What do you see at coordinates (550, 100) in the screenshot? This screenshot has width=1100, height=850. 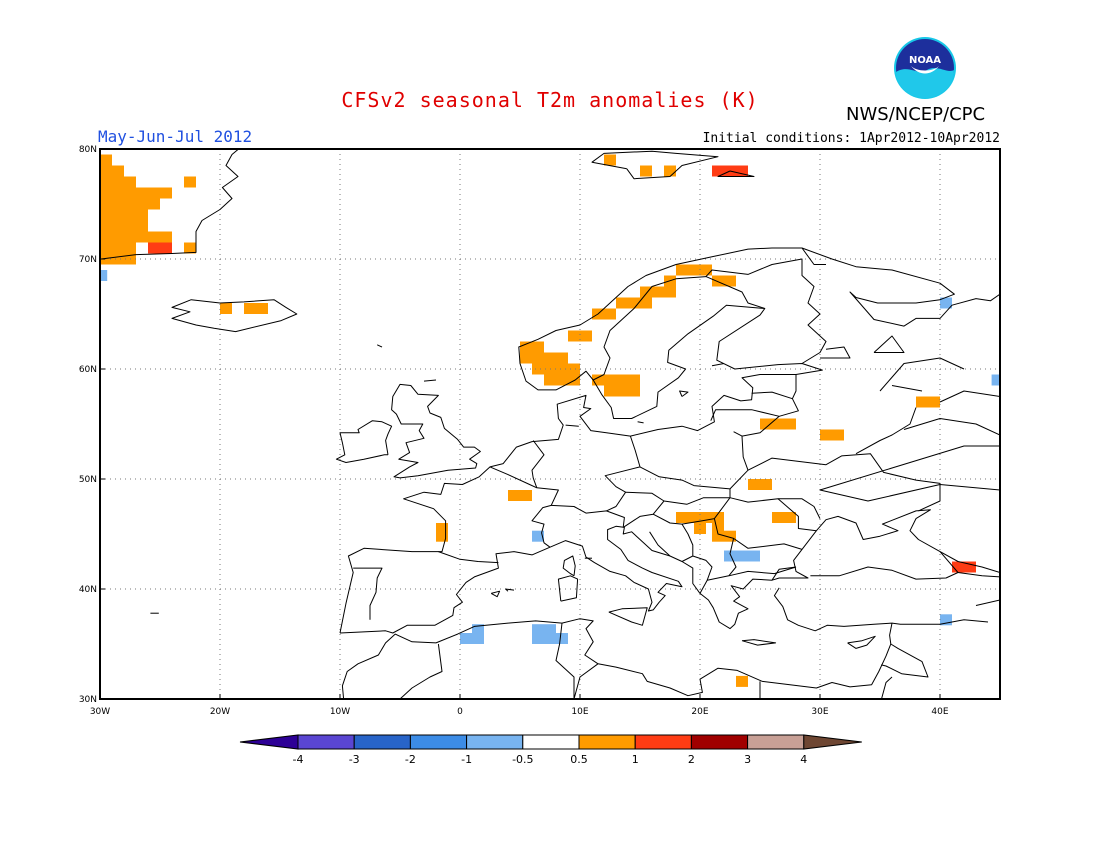 I see `map-title: CFSv2 seasonal T2m anomalies (K)` at bounding box center [550, 100].